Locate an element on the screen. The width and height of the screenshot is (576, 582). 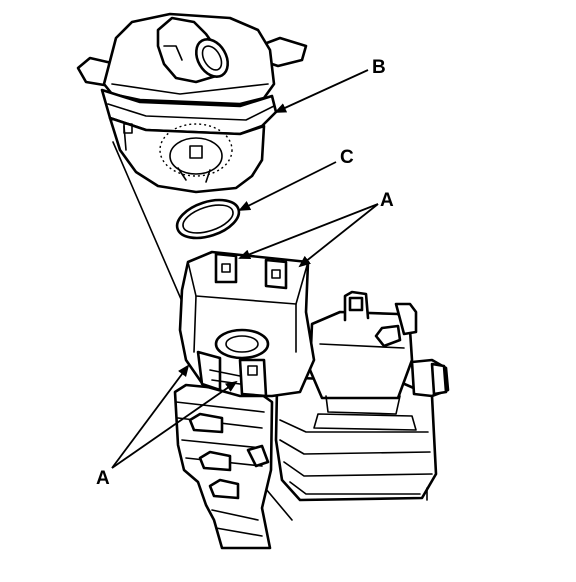
label-c: C is located at coordinates (347, 157).